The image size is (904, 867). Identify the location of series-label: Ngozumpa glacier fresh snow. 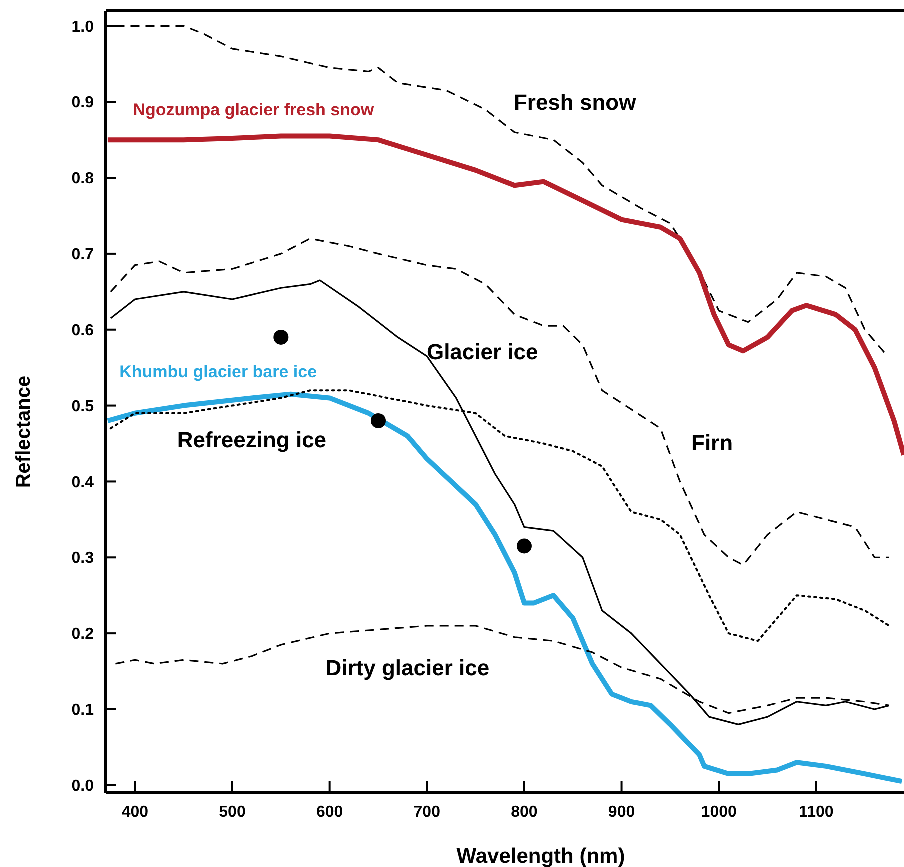
(254, 110).